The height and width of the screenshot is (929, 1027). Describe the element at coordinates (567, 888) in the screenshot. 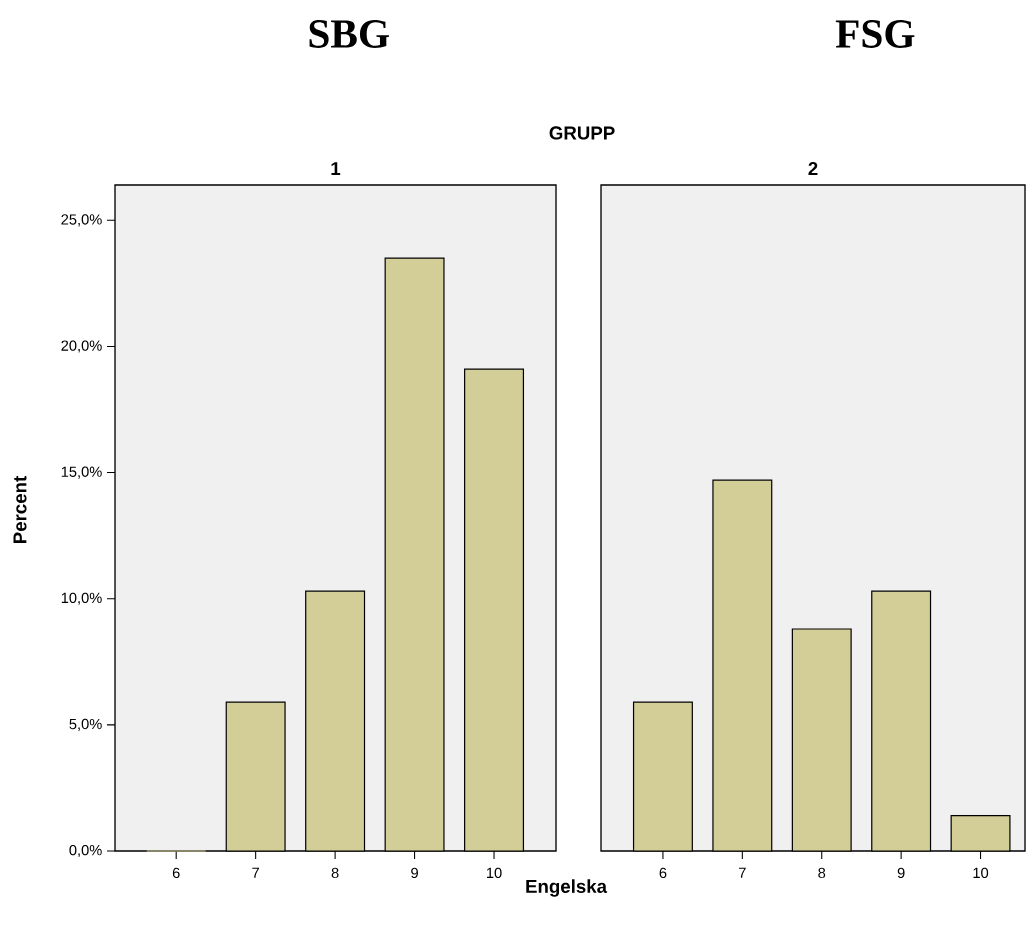

I see `x-axis-title: Engelska` at that location.